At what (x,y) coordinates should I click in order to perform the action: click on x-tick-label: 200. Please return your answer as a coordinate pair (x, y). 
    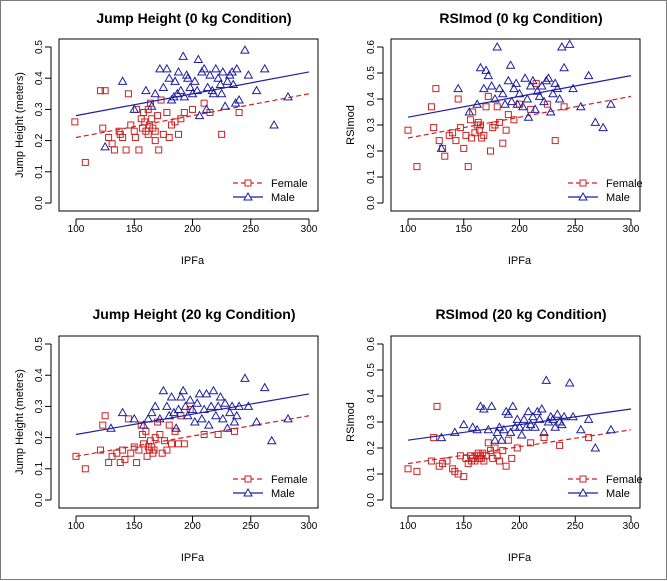
    Looking at the image, I should click on (519, 526).